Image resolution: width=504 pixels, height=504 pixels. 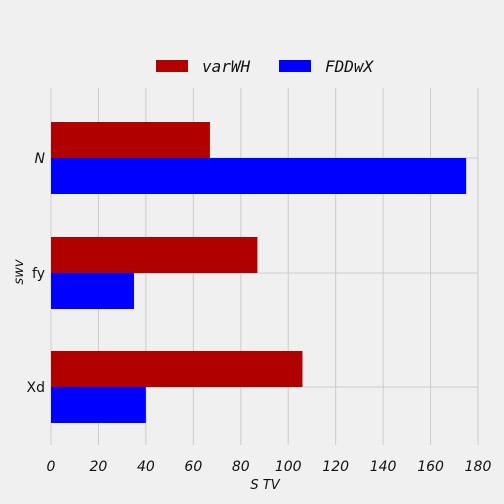 I want to click on x-tick-label: 160, so click(x=430, y=467).